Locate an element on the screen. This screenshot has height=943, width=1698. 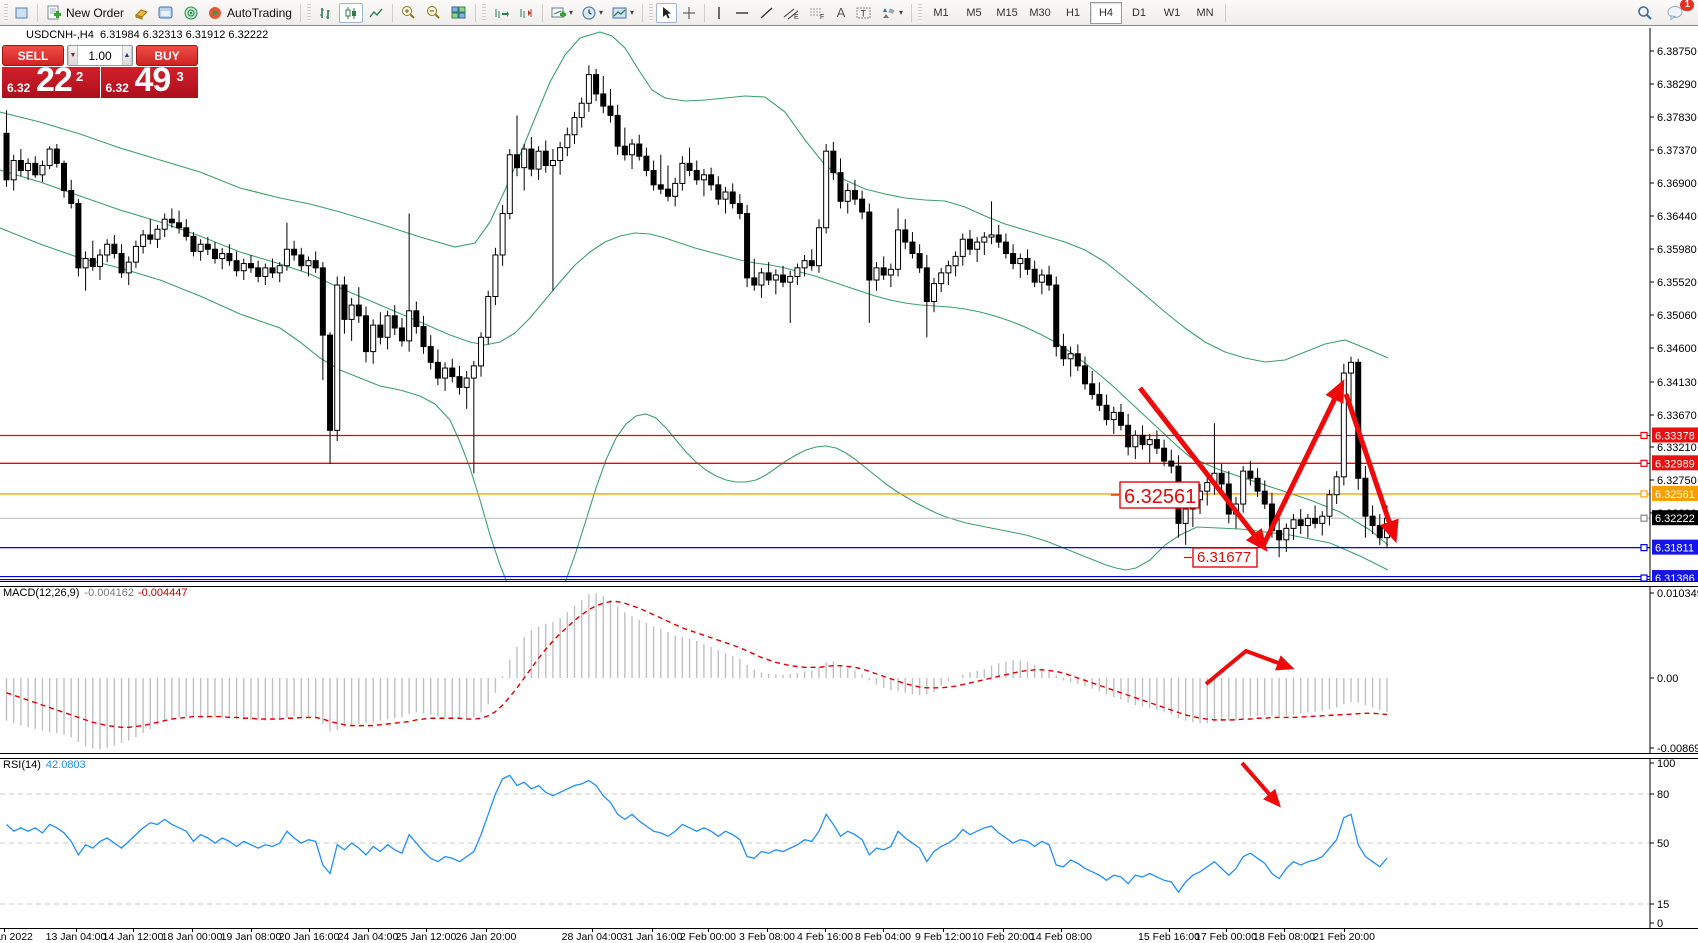
terminal-window-icon is located at coordinates (166, 13).